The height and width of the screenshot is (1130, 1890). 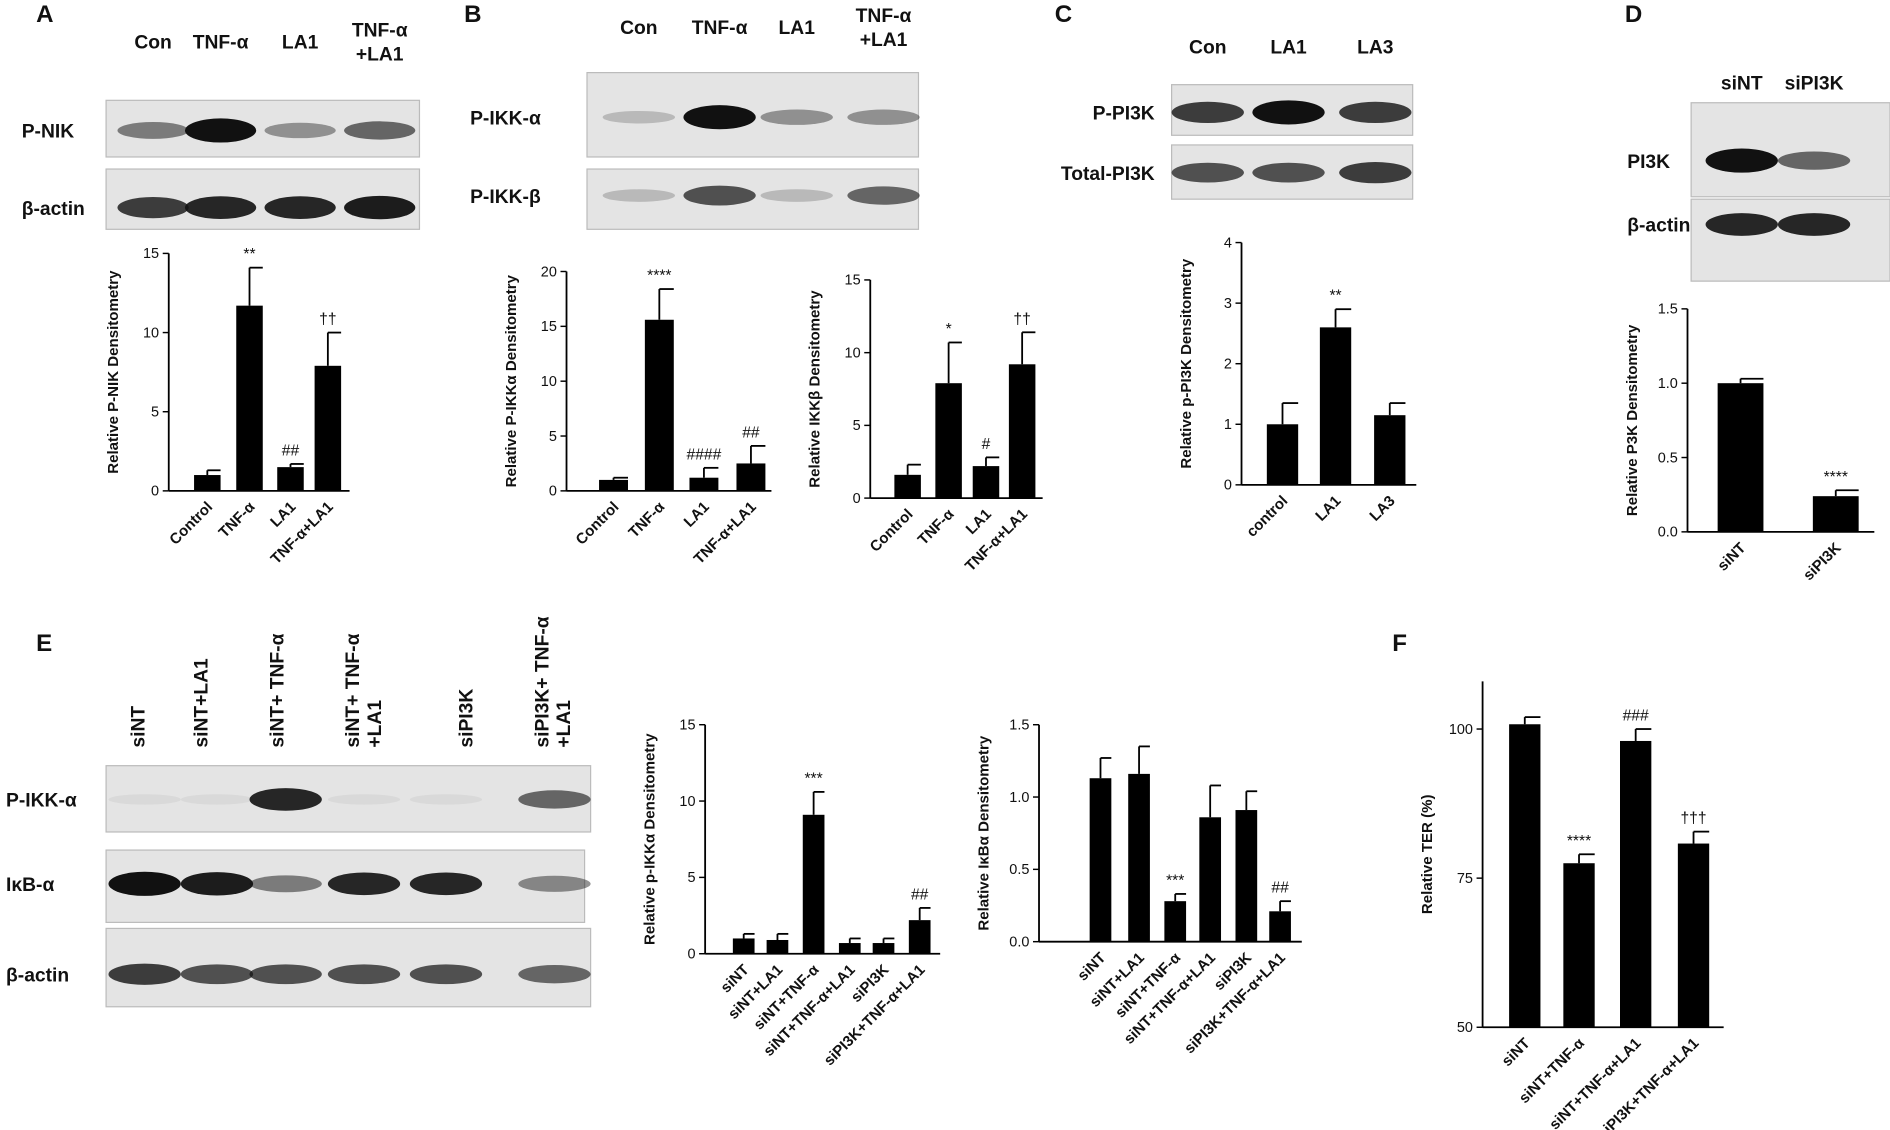 I want to click on panel-letter: F, so click(x=1399, y=643).